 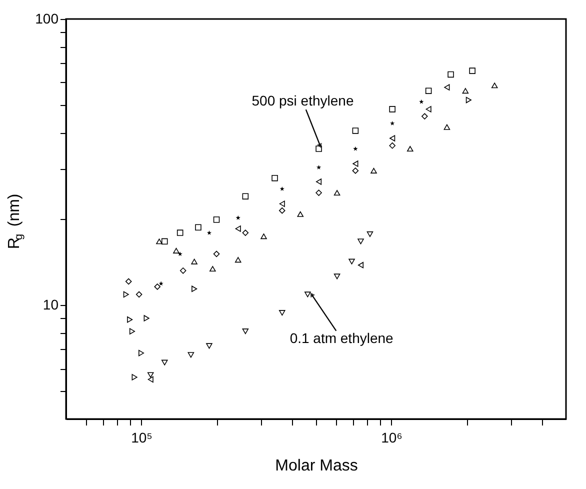 What do you see at coordinates (391, 438) in the screenshot?
I see `x-tick-label: 10⁶` at bounding box center [391, 438].